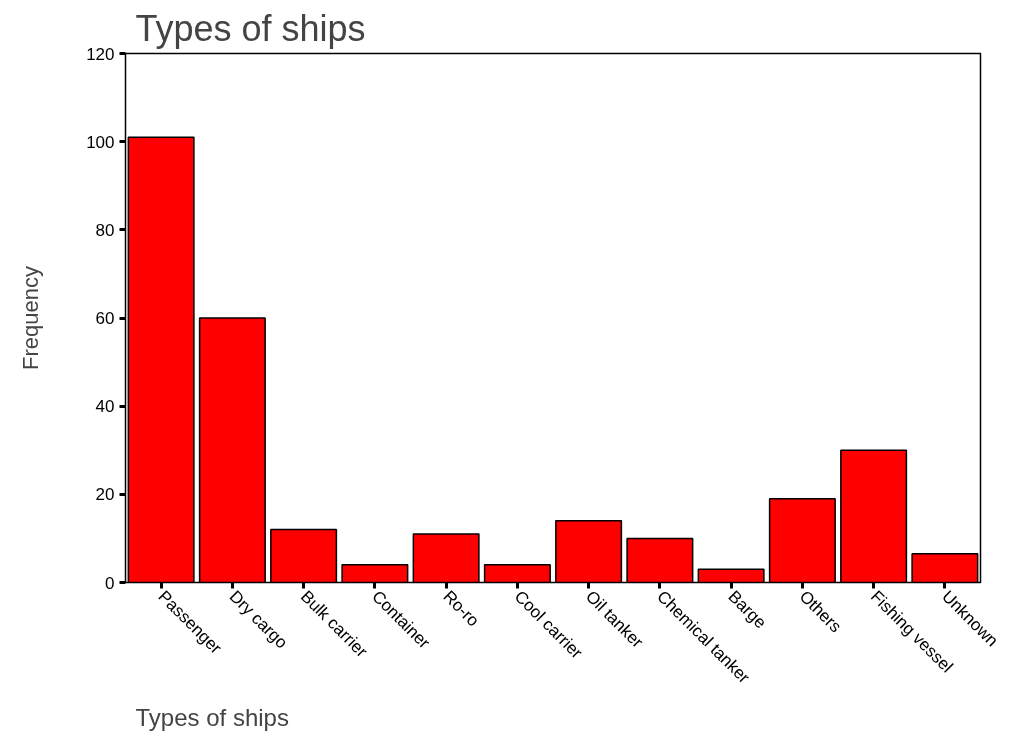 The image size is (1028, 740). Describe the element at coordinates (105, 230) in the screenshot. I see `y-tick-label: 80` at that location.